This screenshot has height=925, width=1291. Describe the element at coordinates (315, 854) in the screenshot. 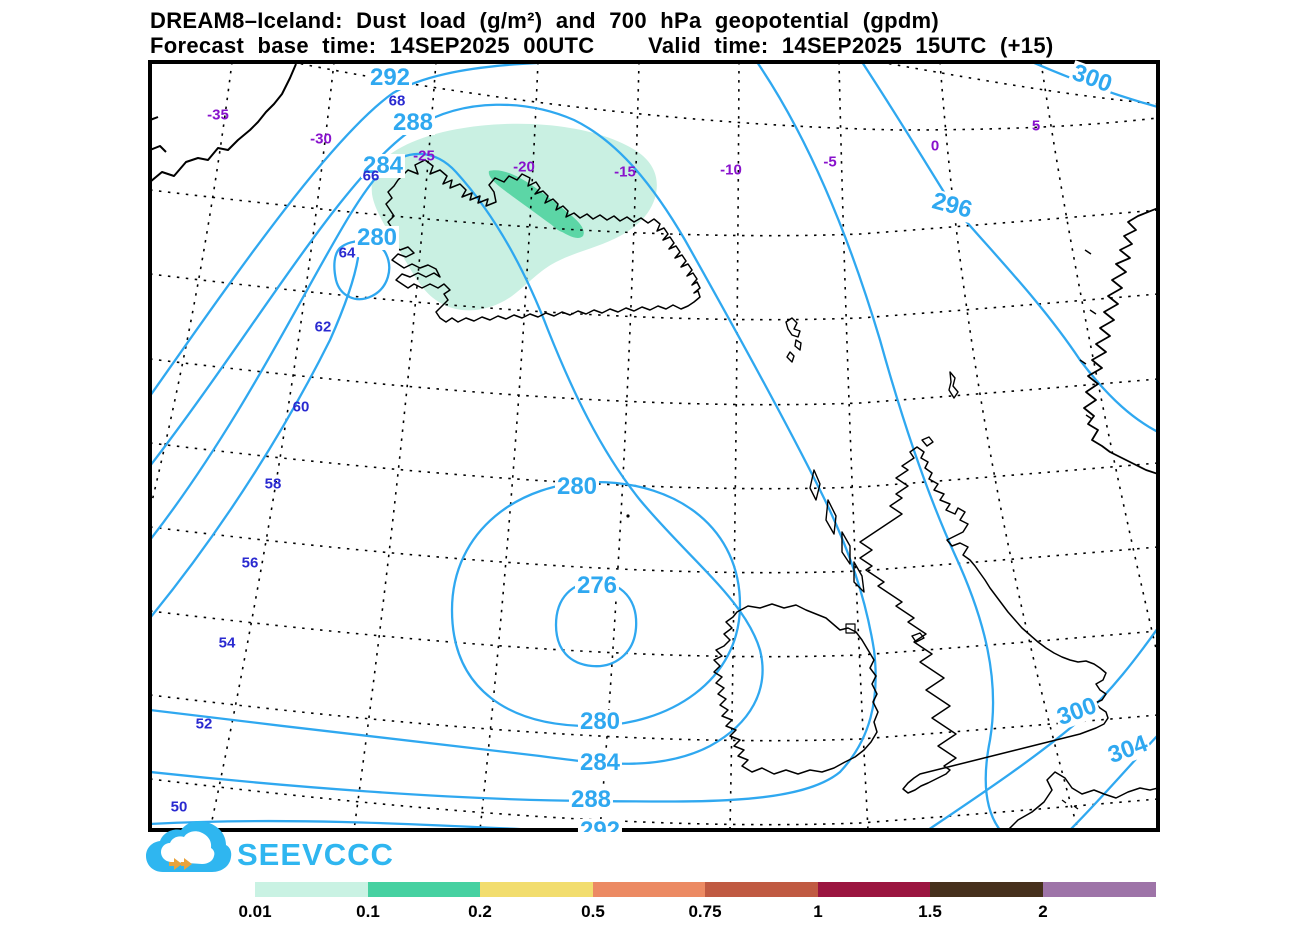

I see `seevccc-logo-text: SEEVCCC` at that location.